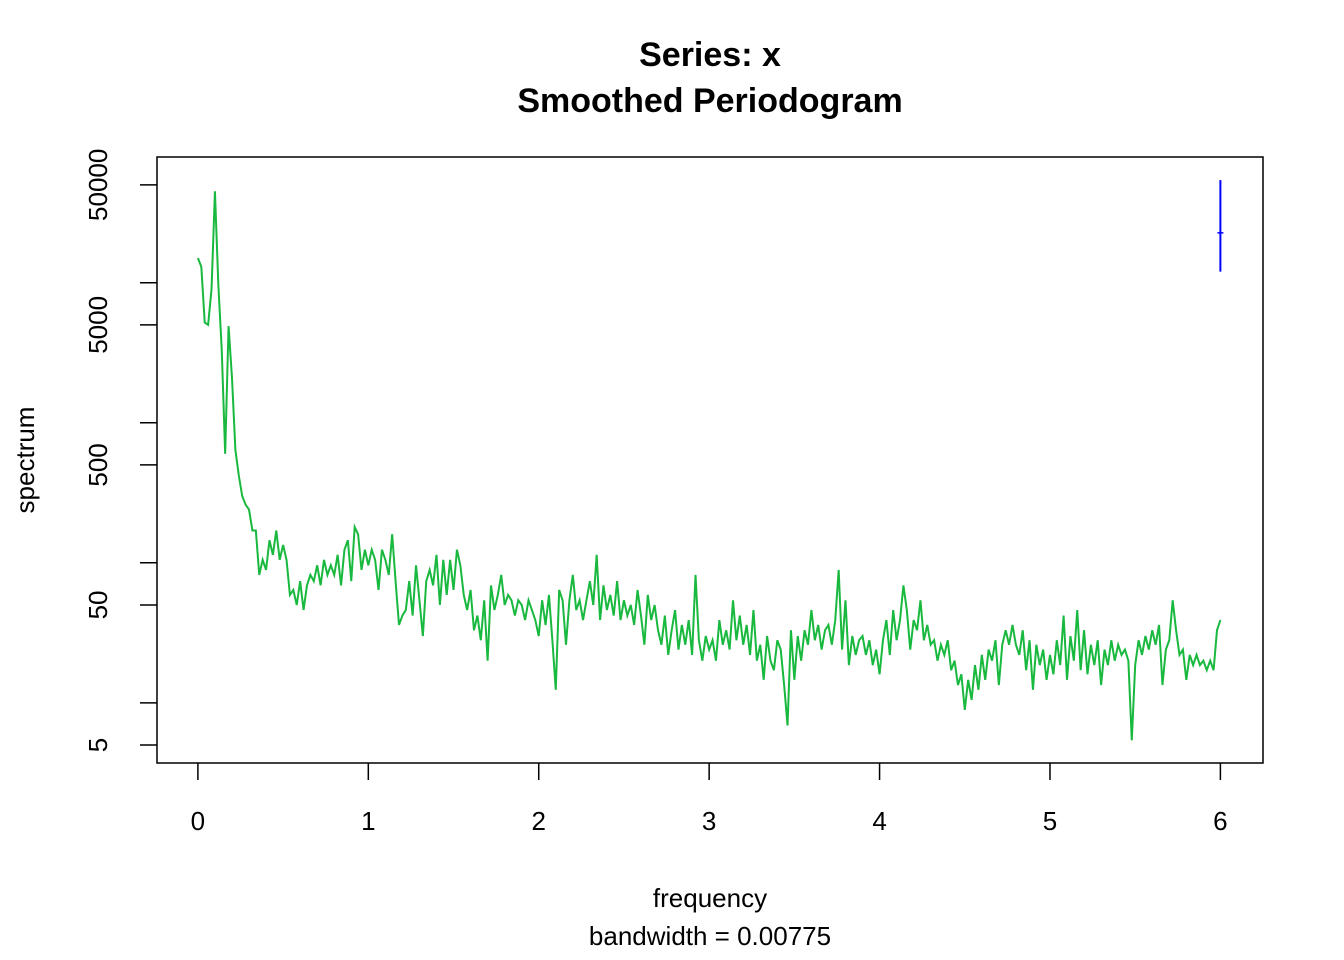 The image size is (1344, 960). What do you see at coordinates (1050, 821) in the screenshot?
I see `x-tick-label: 5` at bounding box center [1050, 821].